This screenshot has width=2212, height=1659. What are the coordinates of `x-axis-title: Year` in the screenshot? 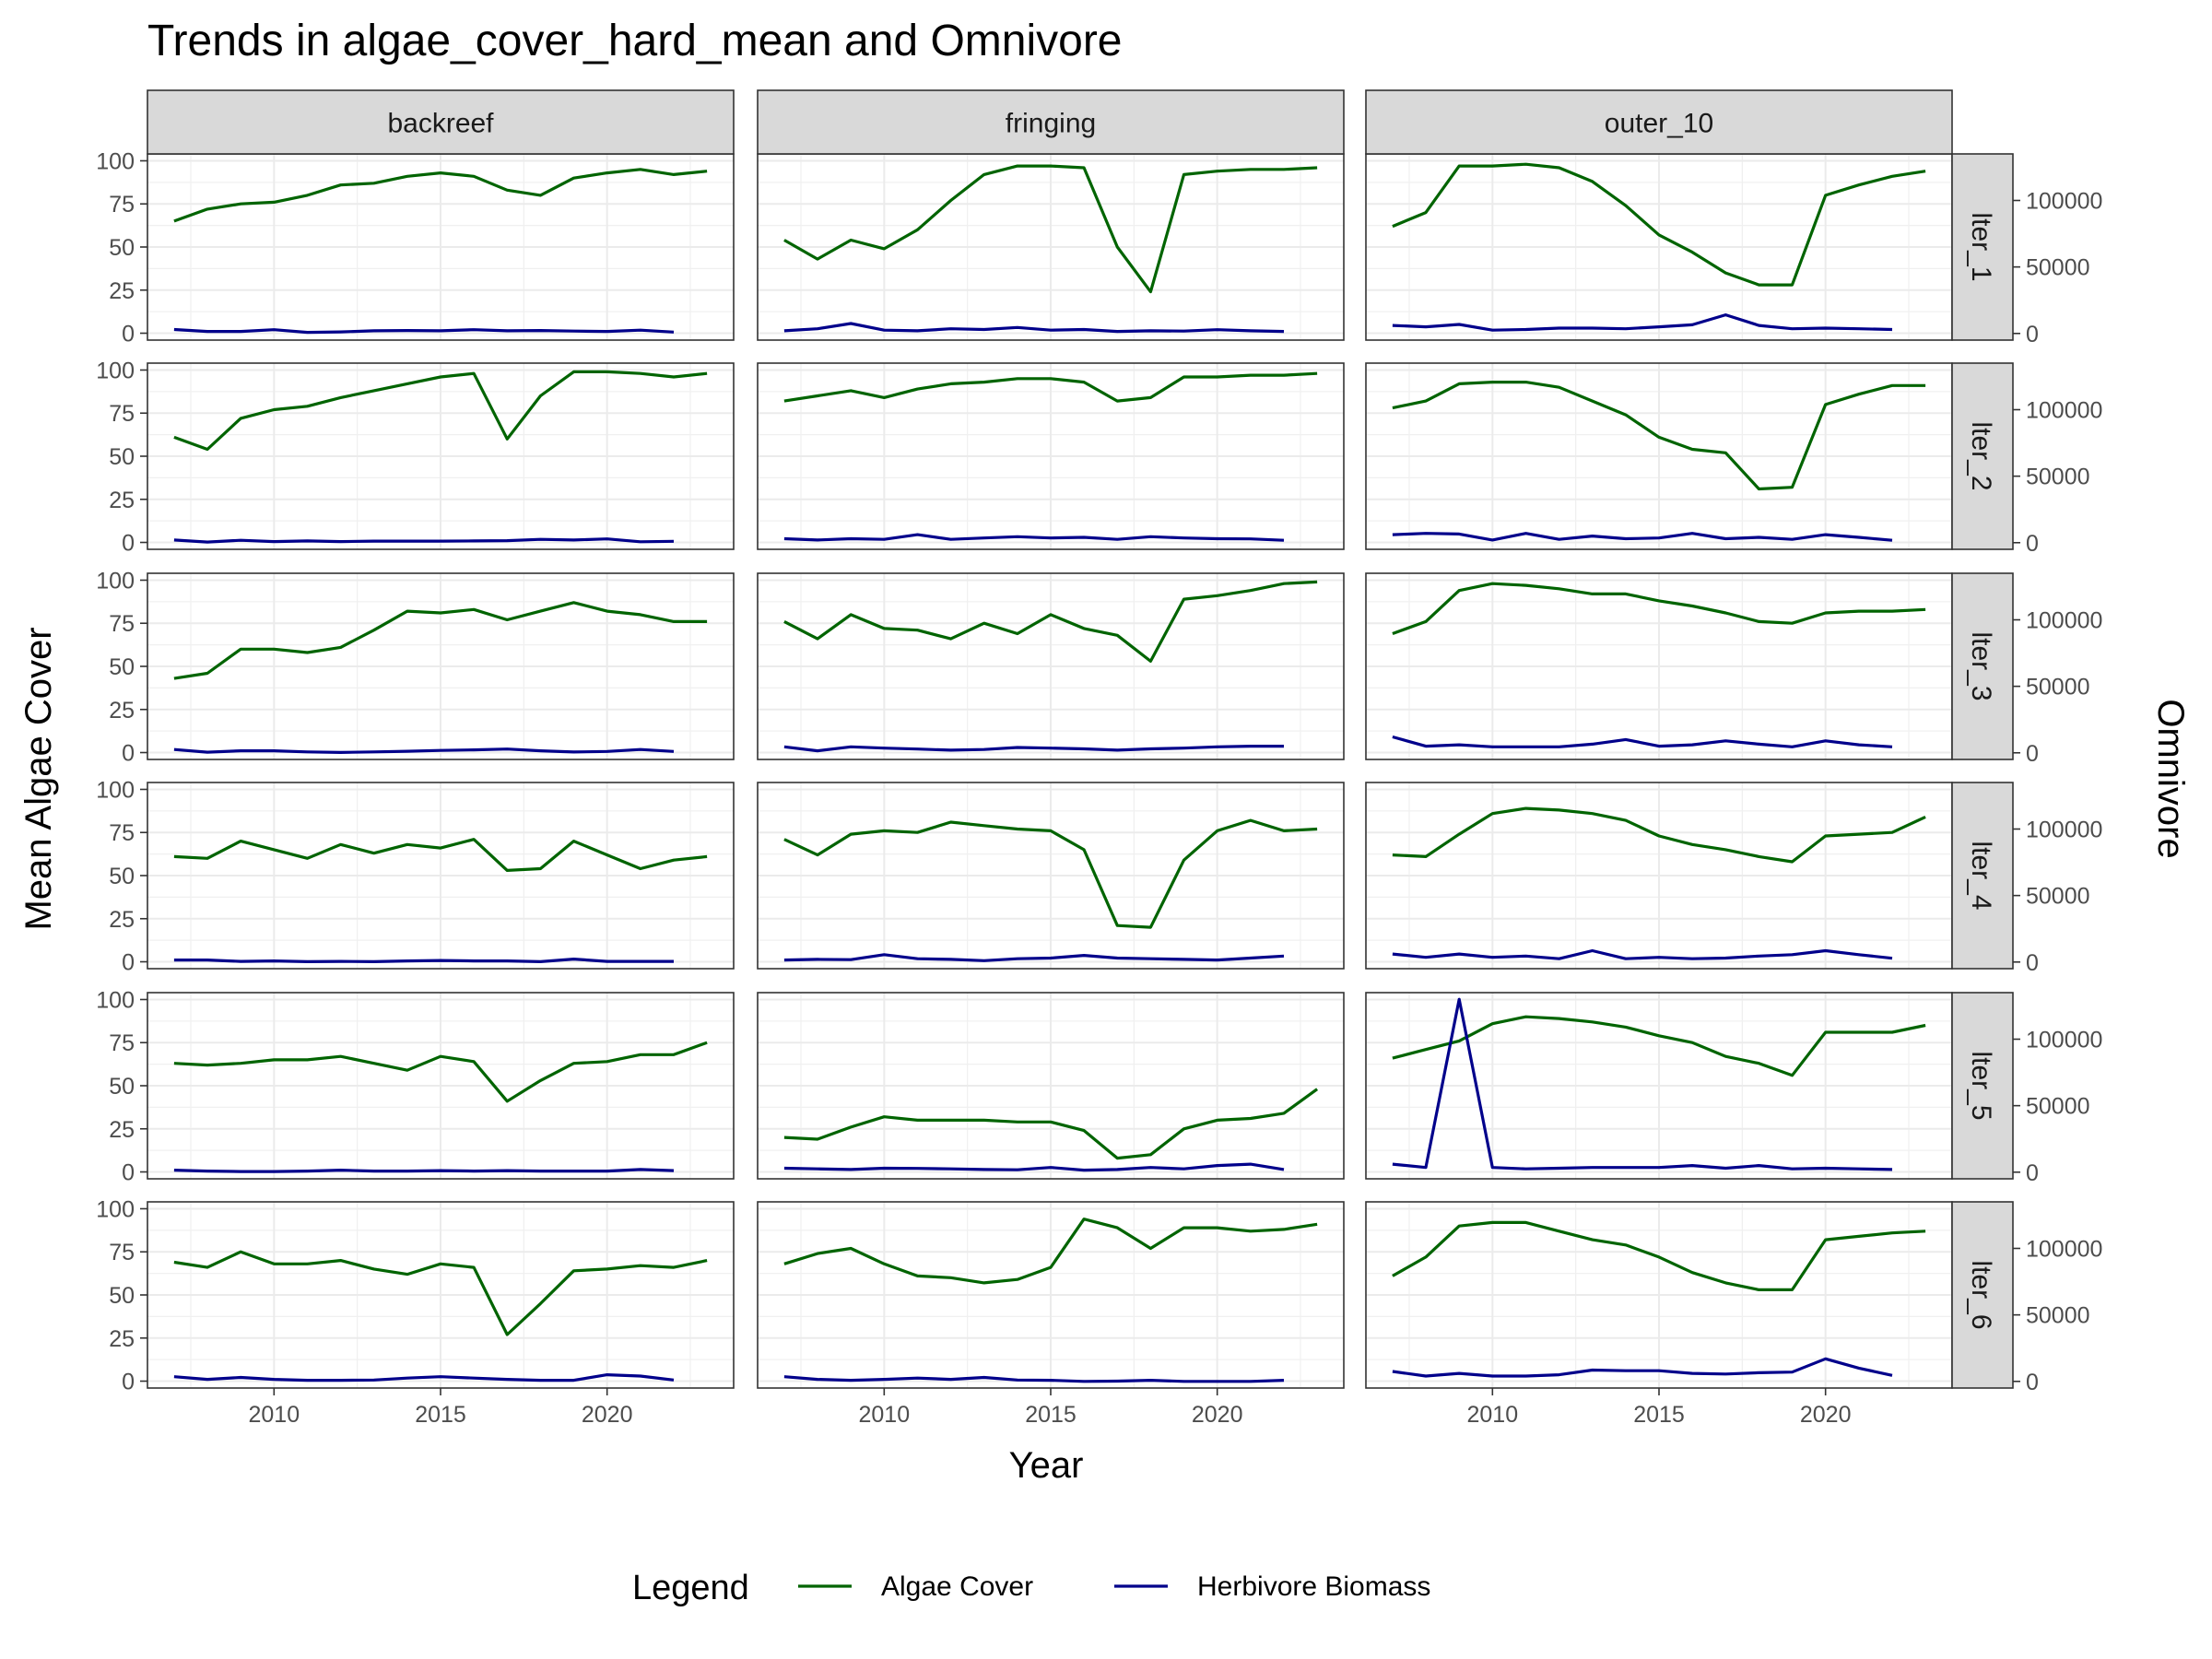 It's located at (1046, 1465).